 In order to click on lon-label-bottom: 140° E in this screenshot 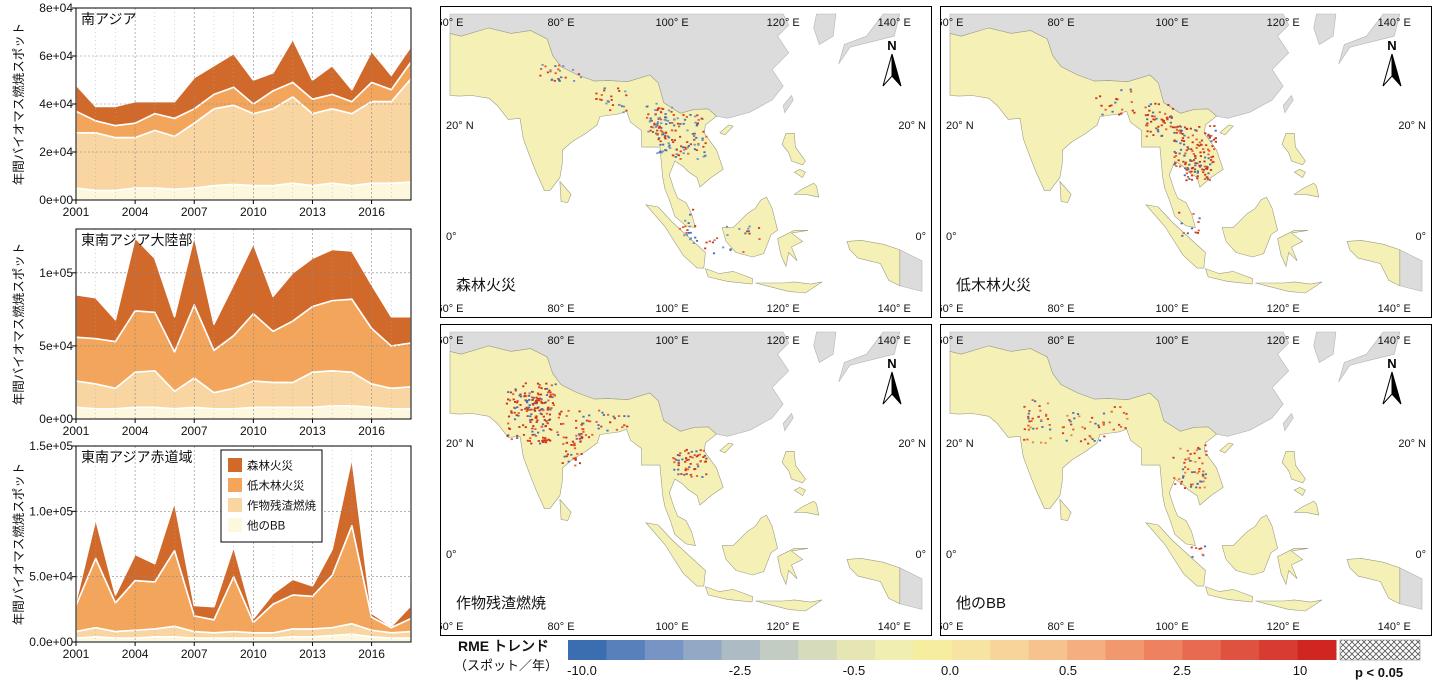, I will do `click(1394, 309)`.